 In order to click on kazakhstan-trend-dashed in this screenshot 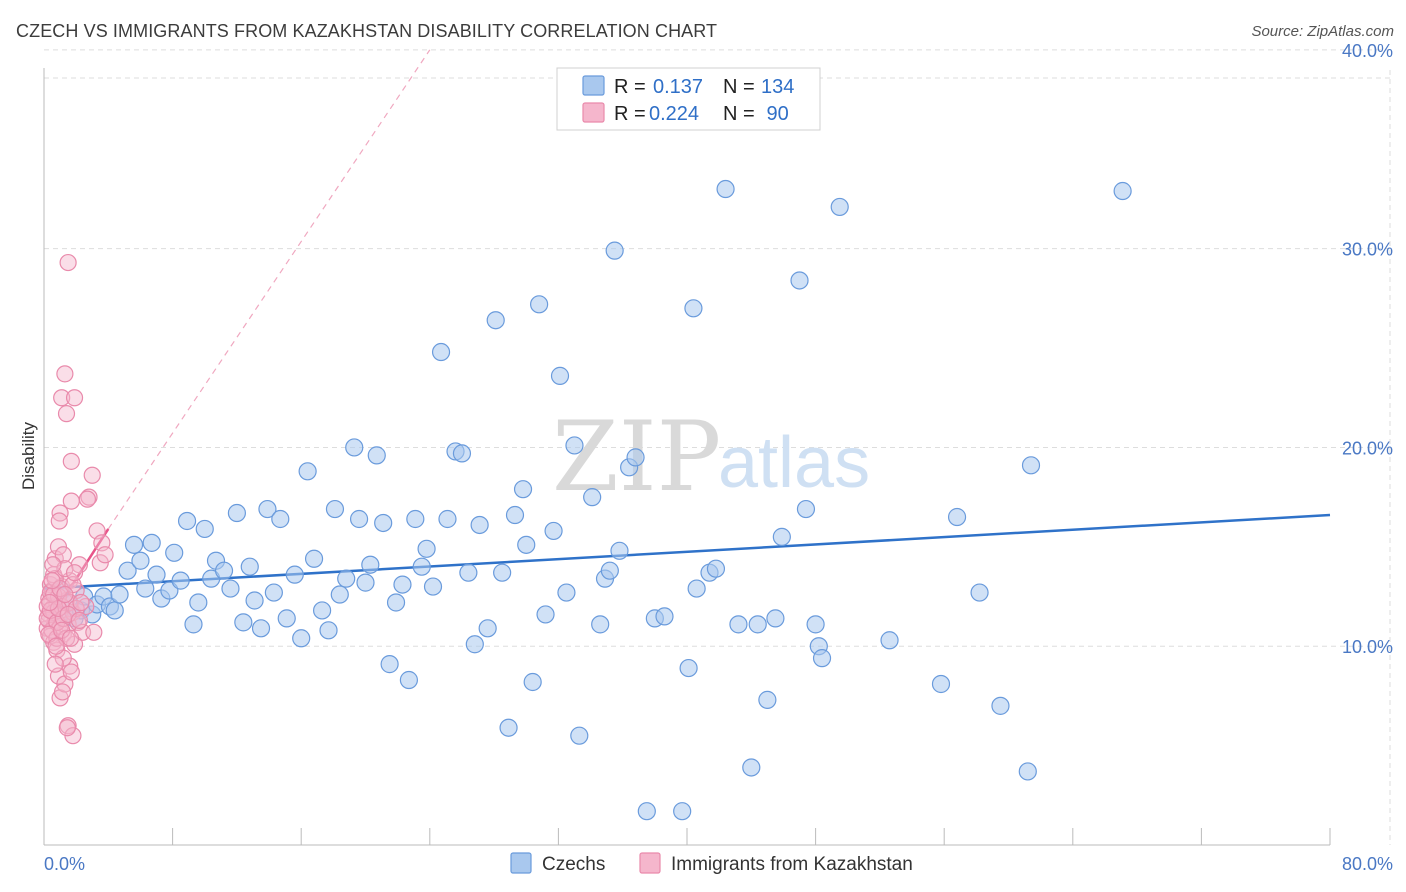, I will do `click(269, 289)`.